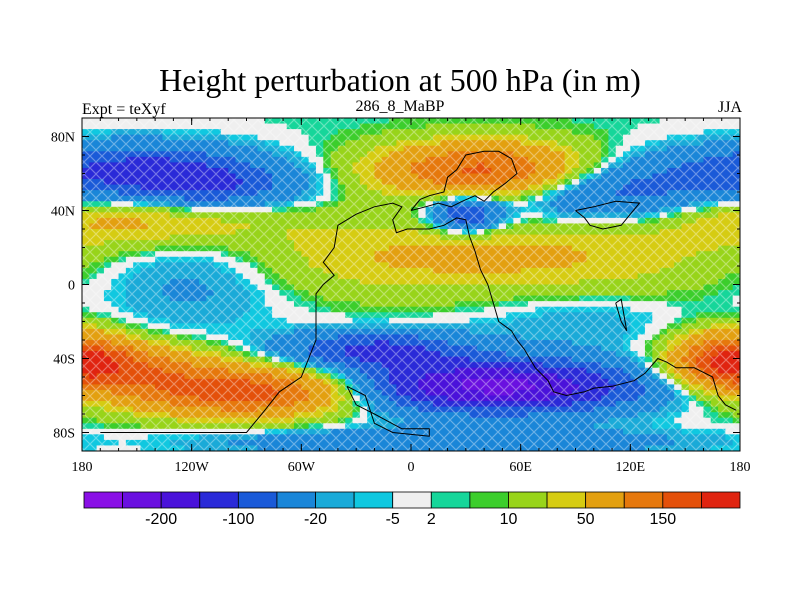 The image size is (800, 600). Describe the element at coordinates (400, 106) in the screenshot. I see `period-label: 286_8_MaBP` at that location.